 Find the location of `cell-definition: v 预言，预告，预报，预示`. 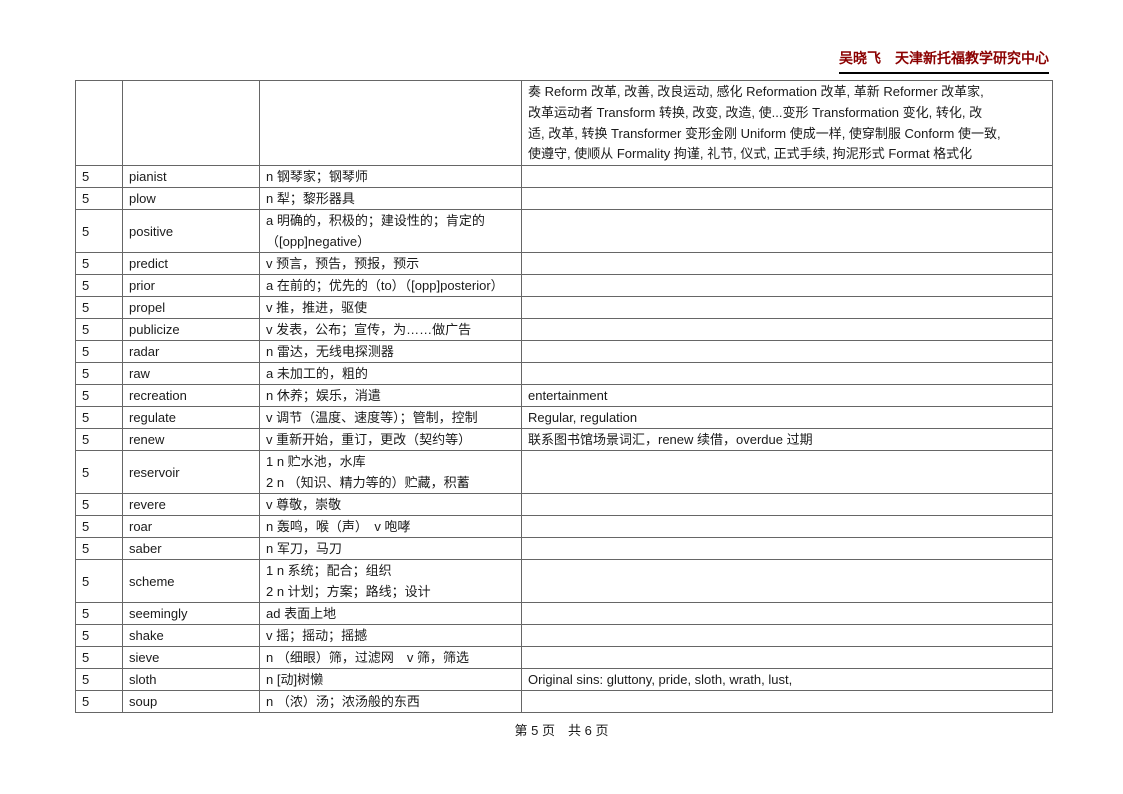

cell-definition: v 预言，预告，预报，预示 is located at coordinates (390, 264).